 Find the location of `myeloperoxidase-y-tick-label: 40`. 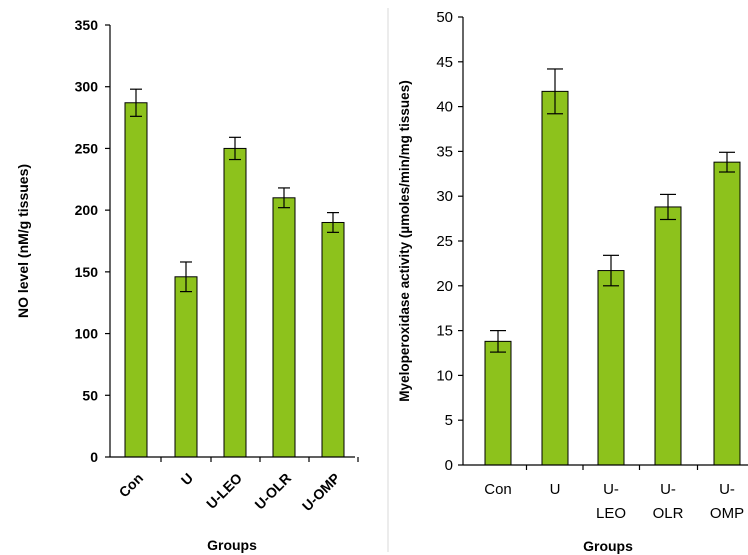

myeloperoxidase-y-tick-label: 40 is located at coordinates (444, 107).